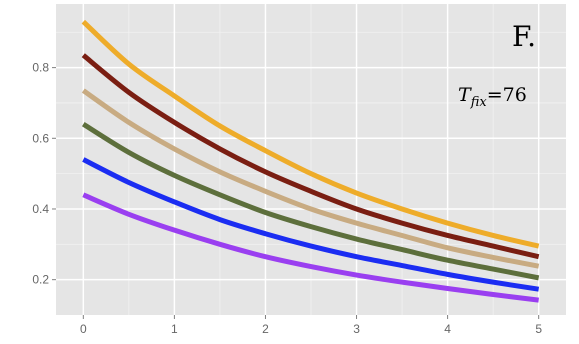 This screenshot has width=579, height=344. I want to click on annotation-subscript: fix, so click(479, 102).